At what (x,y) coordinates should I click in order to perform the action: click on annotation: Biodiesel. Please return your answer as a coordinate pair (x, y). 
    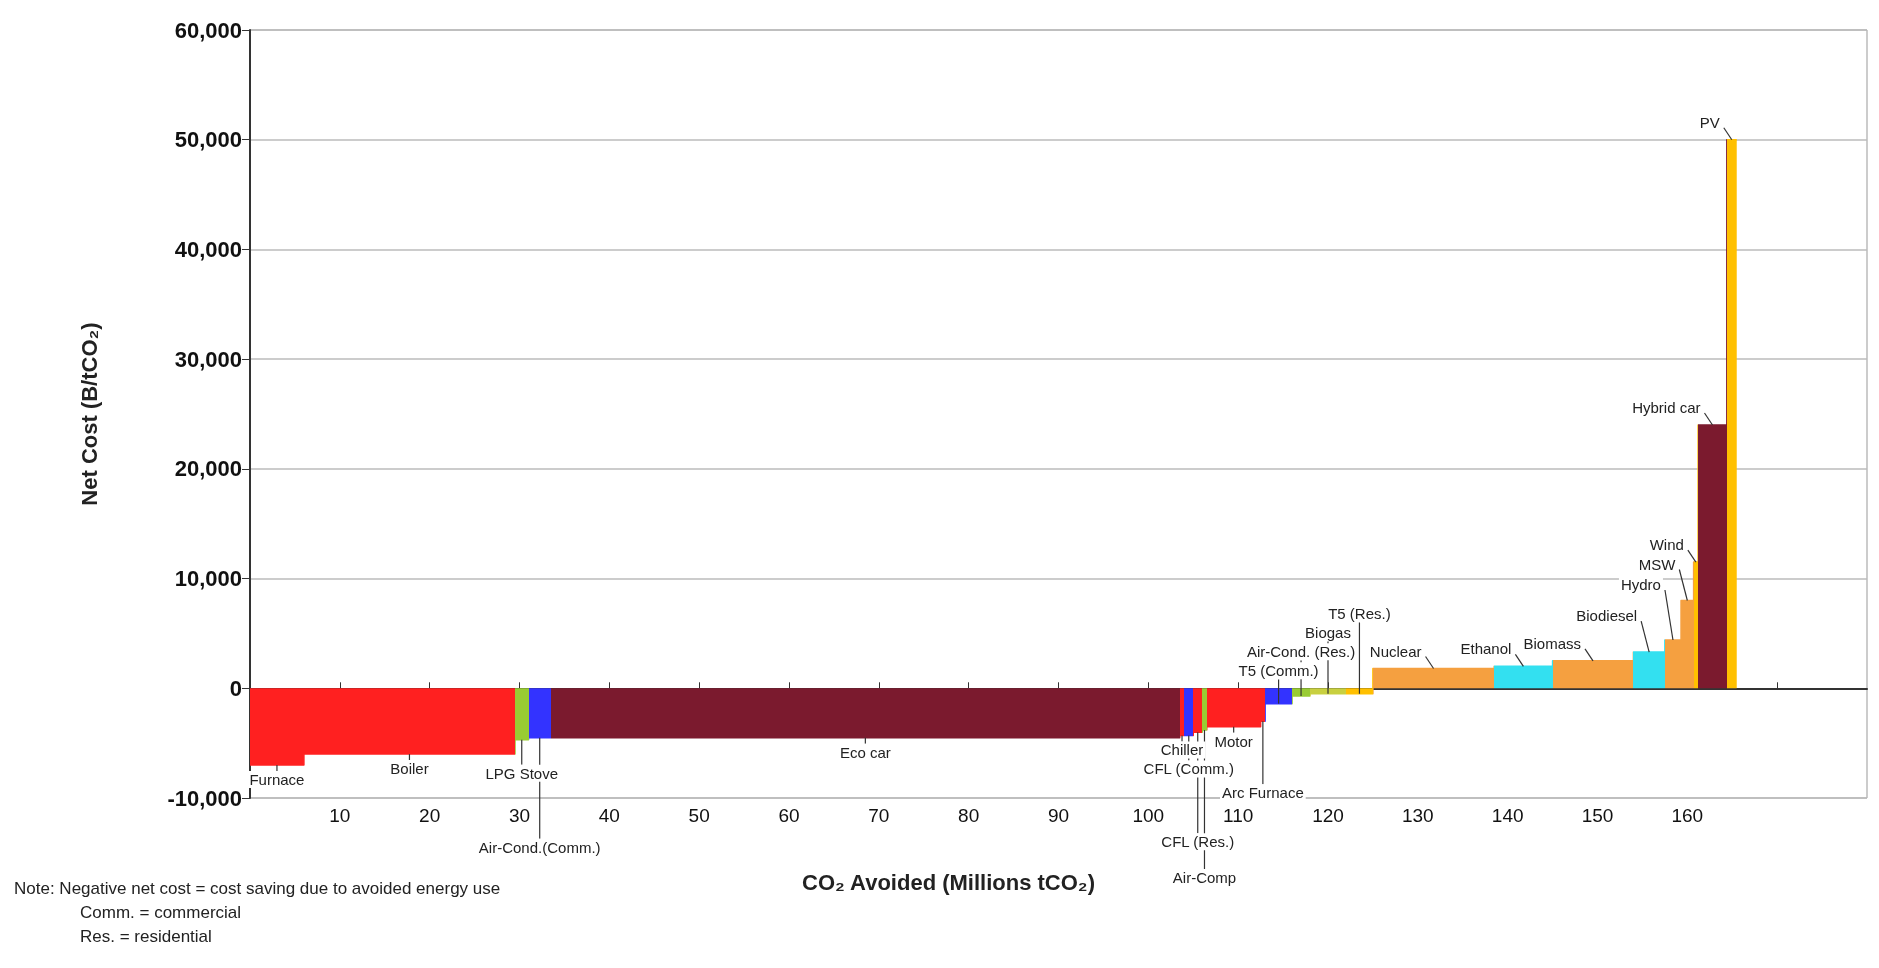
    Looking at the image, I should click on (1607, 616).